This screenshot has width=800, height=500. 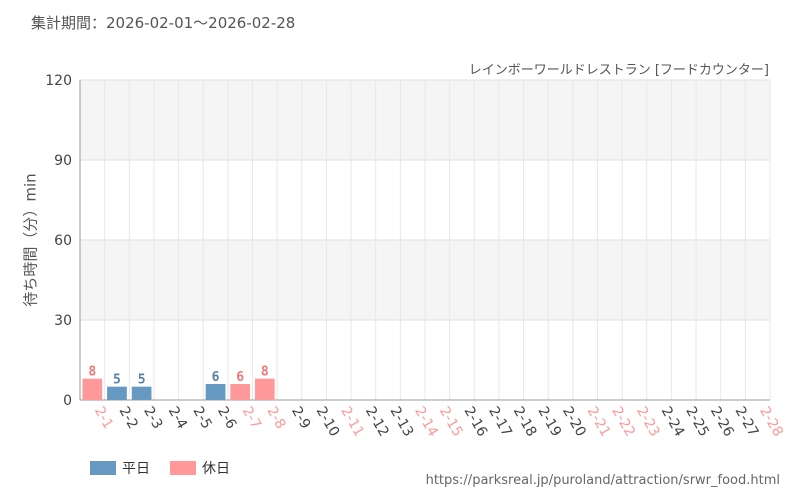 What do you see at coordinates (476, 422) in the screenshot?
I see `x-tick-label: 2-16` at bounding box center [476, 422].